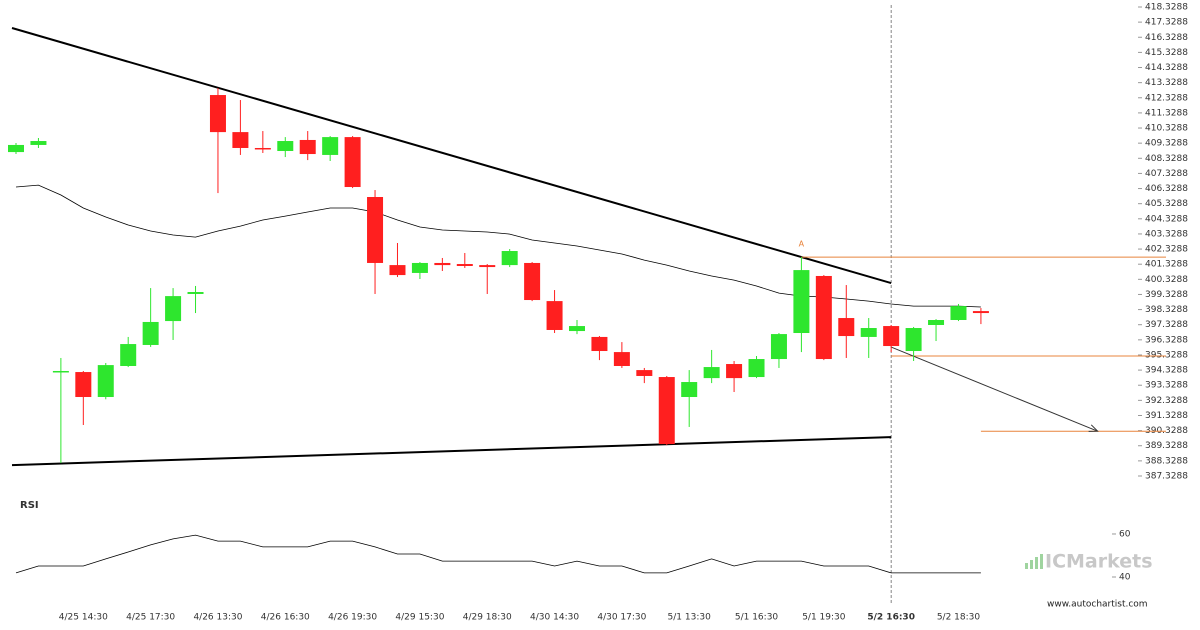 The image size is (1200, 630). Describe the element at coordinates (1166, 386) in the screenshot. I see `y-tick-label: 393.3288` at that location.